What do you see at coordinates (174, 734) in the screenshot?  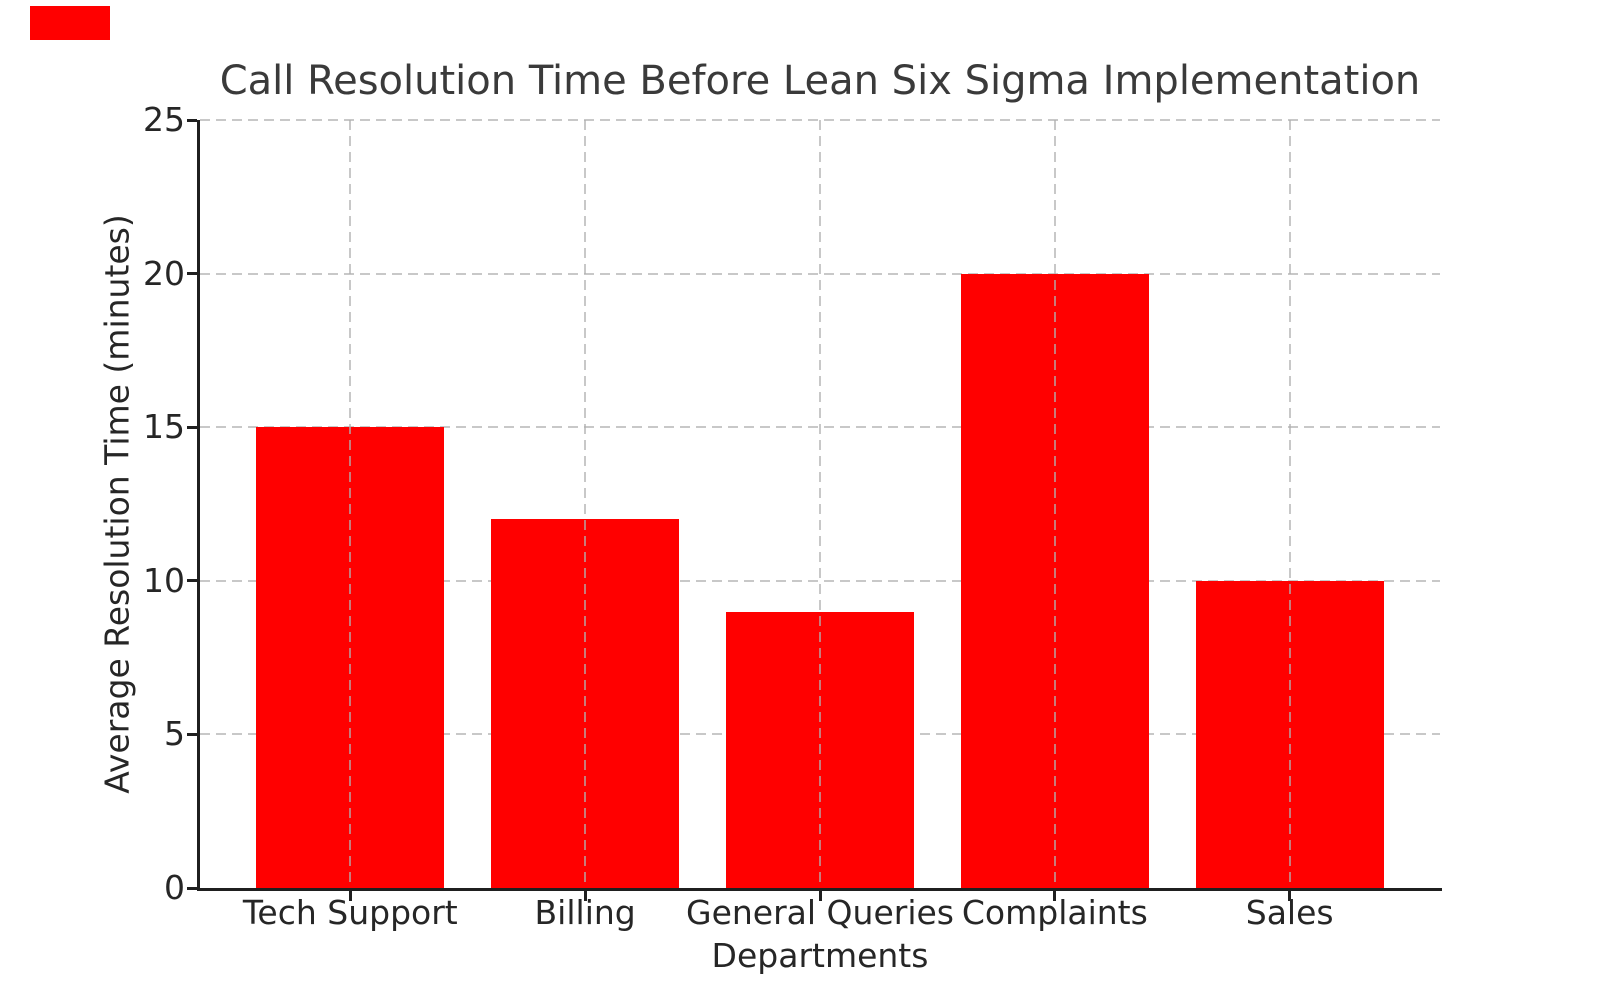 I see `y-tick-label: 5` at bounding box center [174, 734].